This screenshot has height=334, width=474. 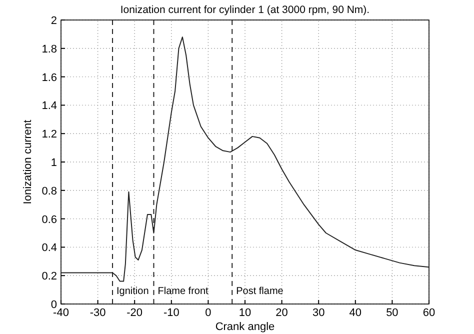 What do you see at coordinates (245, 327) in the screenshot?
I see `x-axis-title: Crank angle` at bounding box center [245, 327].